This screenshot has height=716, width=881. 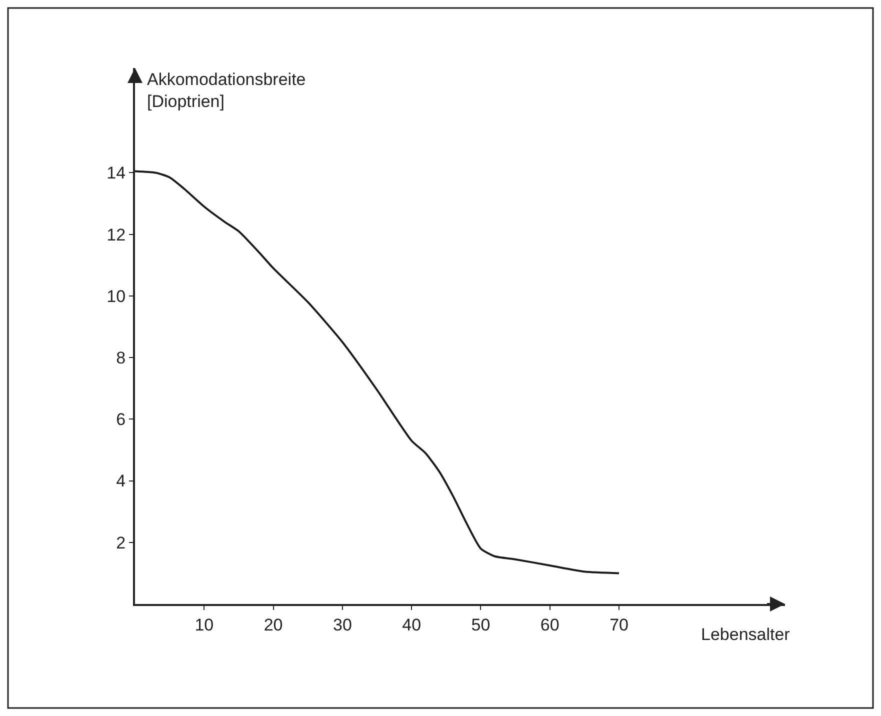 What do you see at coordinates (619, 624) in the screenshot?
I see `x-tick-label: 70` at bounding box center [619, 624].